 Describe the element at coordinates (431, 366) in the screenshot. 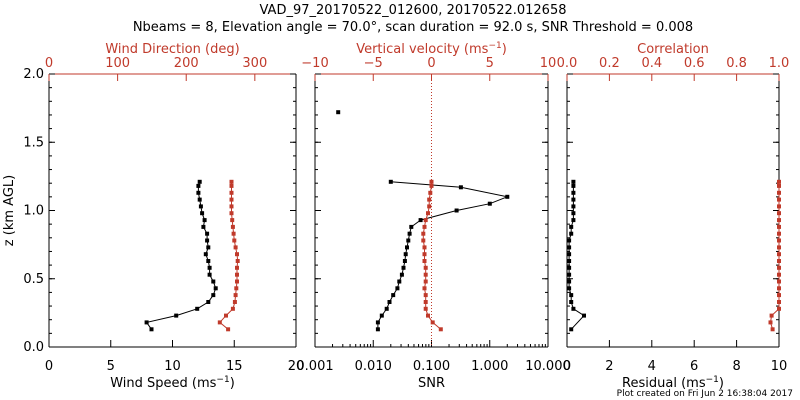

I see `bottom-tick-label: 0.100` at that location.